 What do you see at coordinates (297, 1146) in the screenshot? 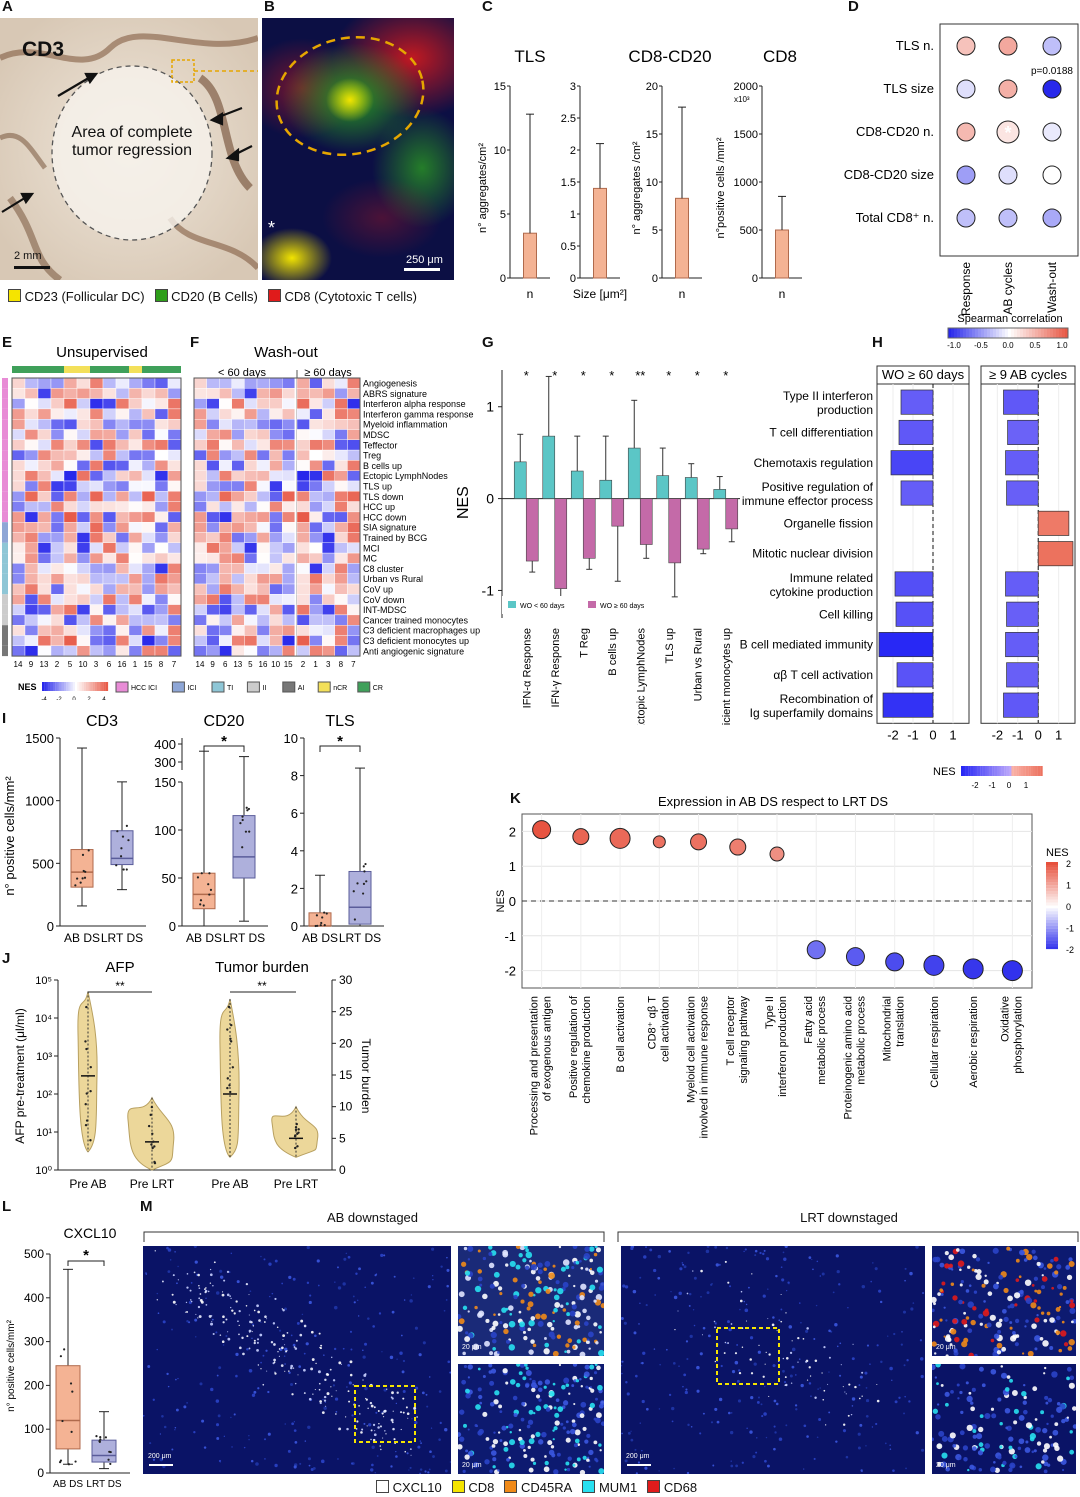
I see `j-point` at bounding box center [297, 1146].